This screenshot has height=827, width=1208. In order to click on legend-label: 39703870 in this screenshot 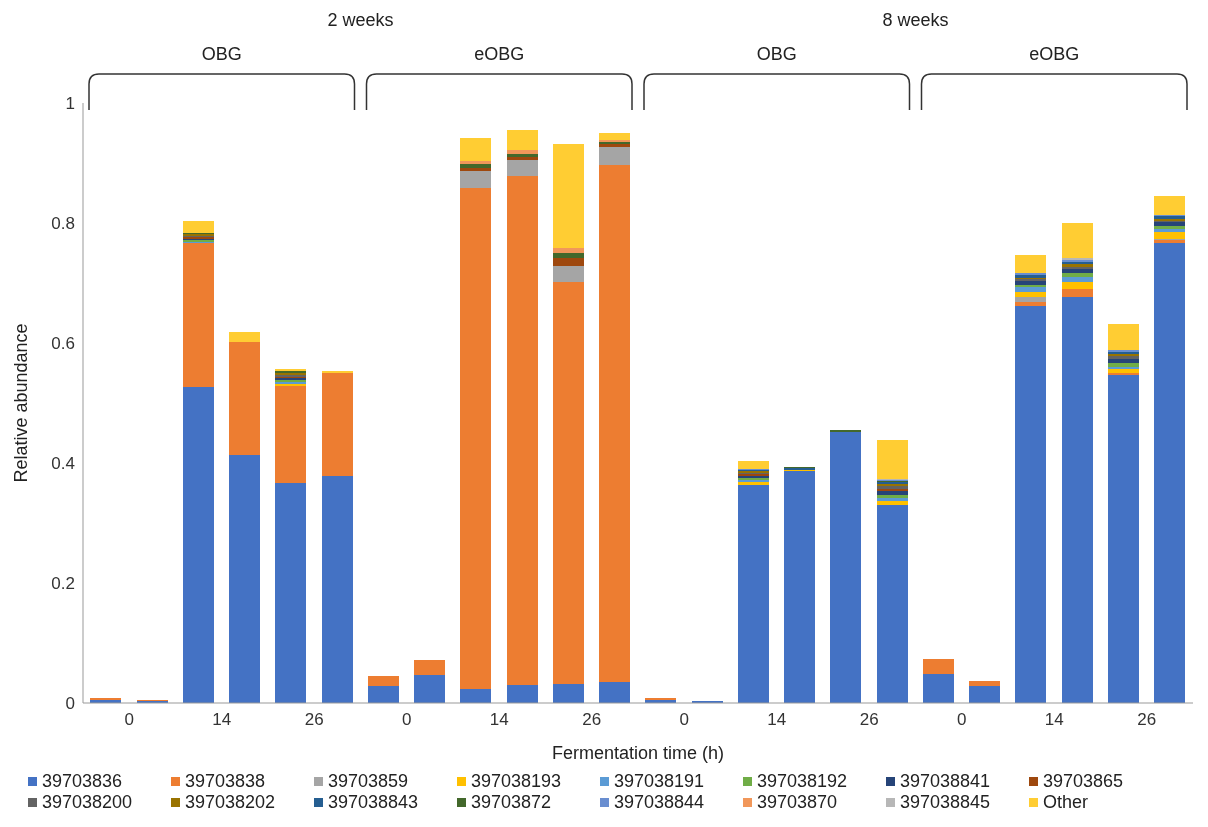, I will do `click(797, 802)`.